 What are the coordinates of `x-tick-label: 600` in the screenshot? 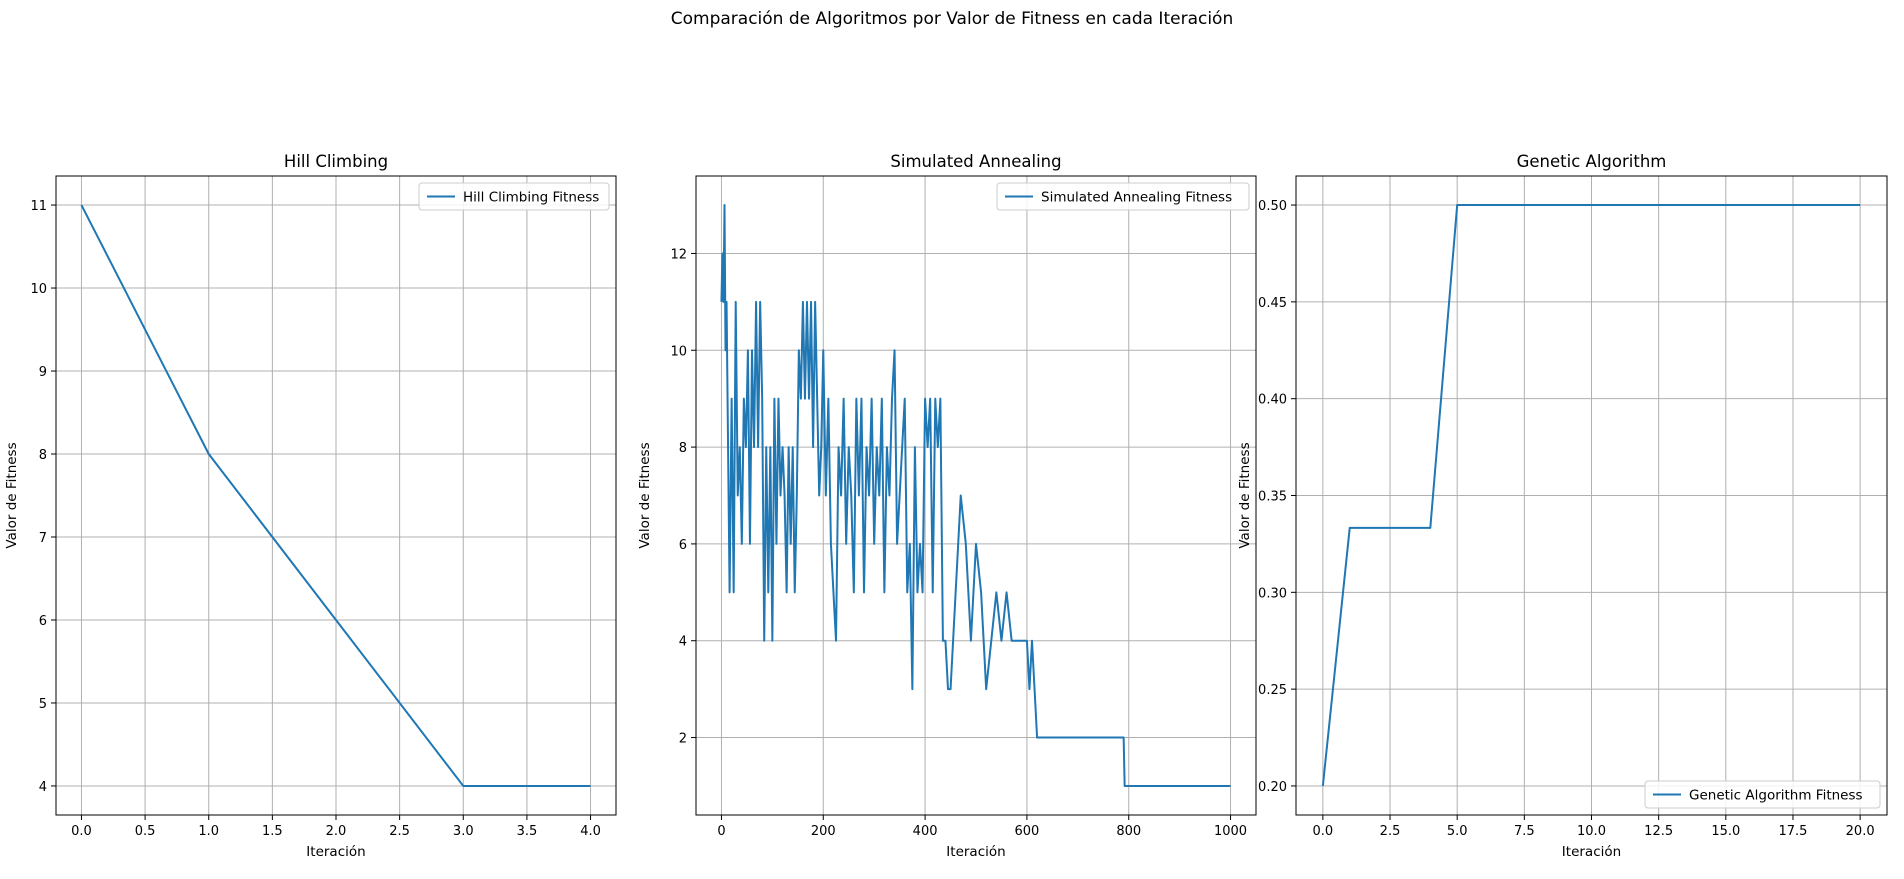 It's located at (1026, 831).